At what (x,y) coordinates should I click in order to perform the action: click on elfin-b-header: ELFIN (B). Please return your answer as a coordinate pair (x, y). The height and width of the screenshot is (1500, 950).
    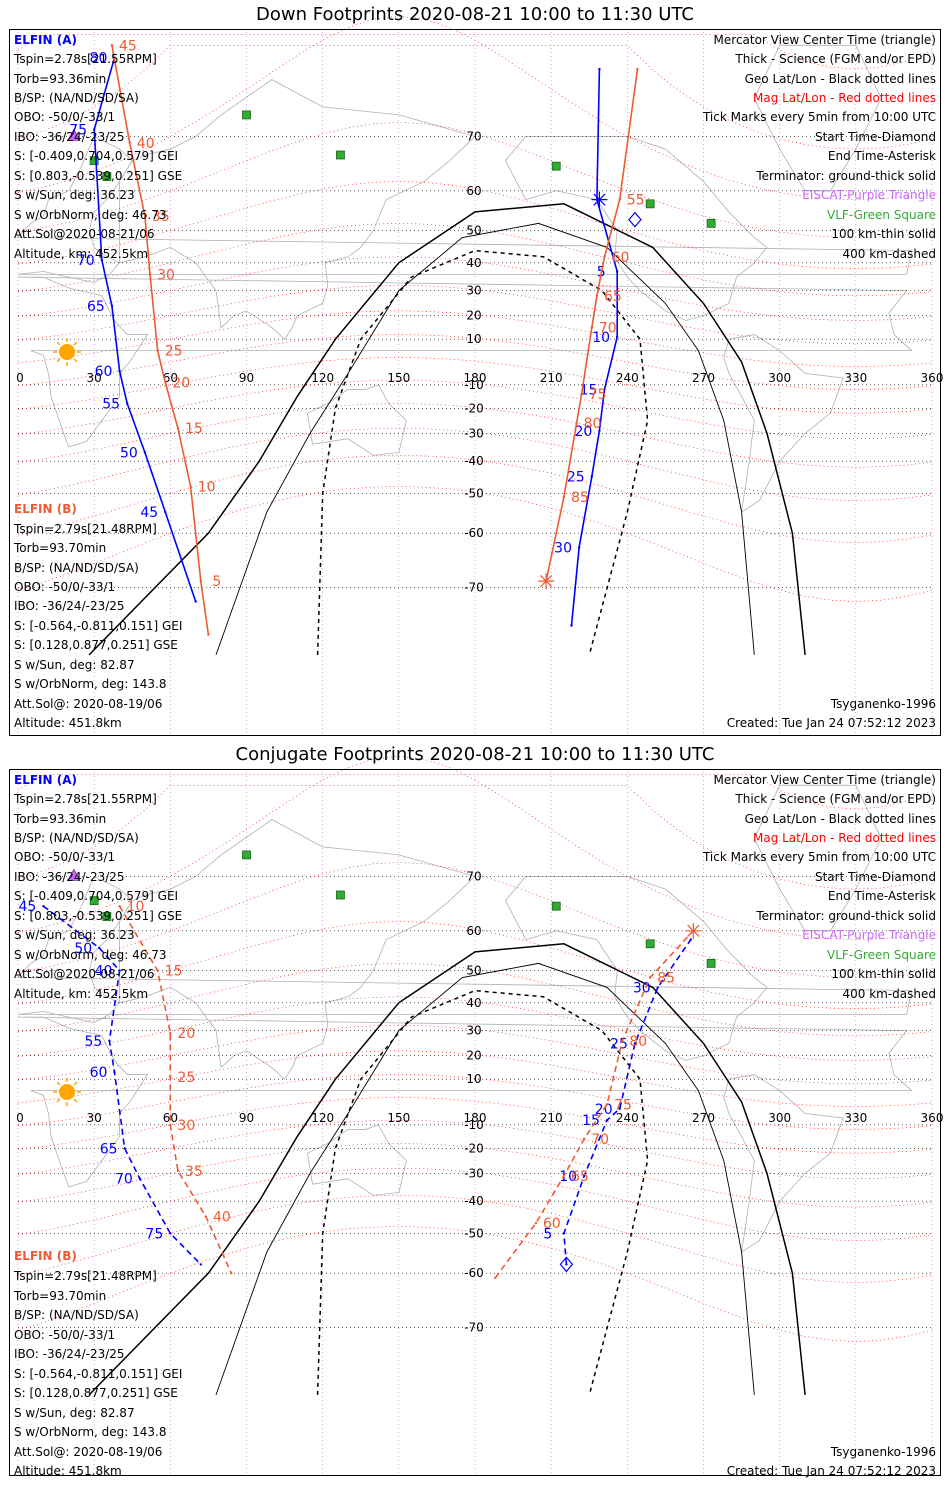
    Looking at the image, I should click on (45, 509).